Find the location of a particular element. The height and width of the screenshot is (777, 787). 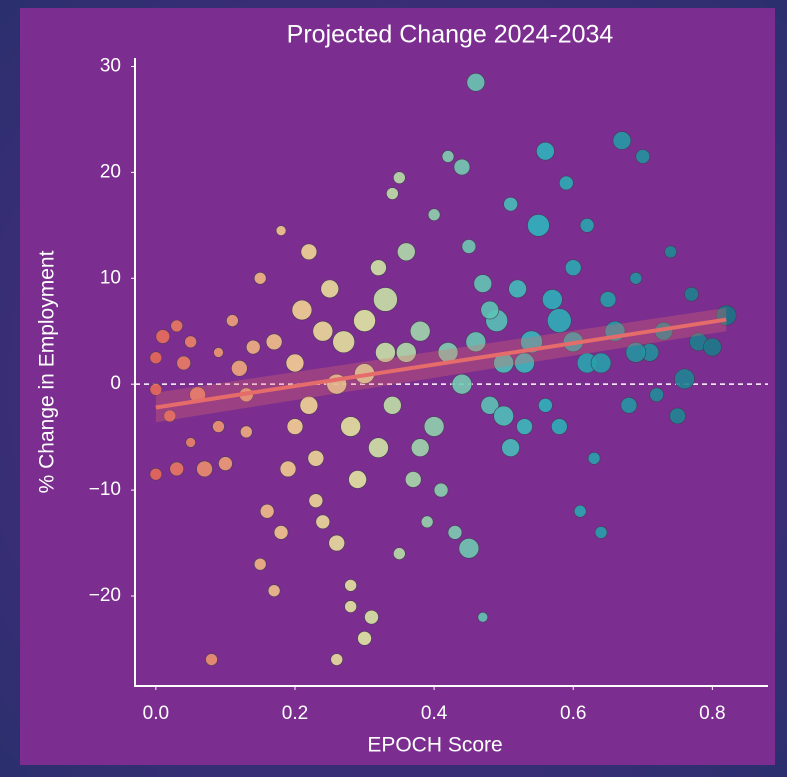

y-tick-label: 20 is located at coordinates (110, 171).